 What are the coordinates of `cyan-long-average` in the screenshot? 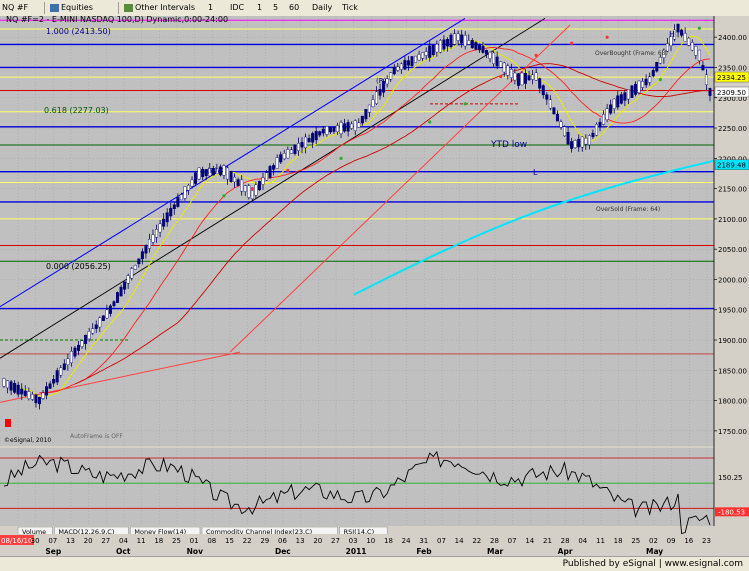 It's located at (534, 227).